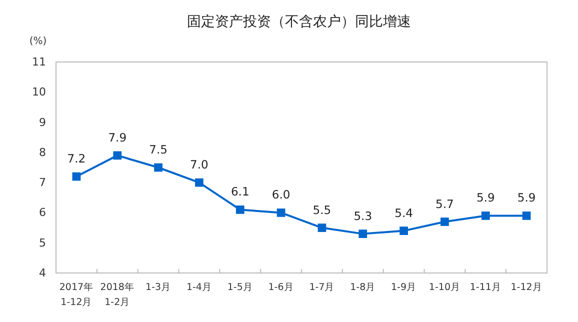 The image size is (578, 322). I want to click on data-label: 6.1, so click(240, 191).